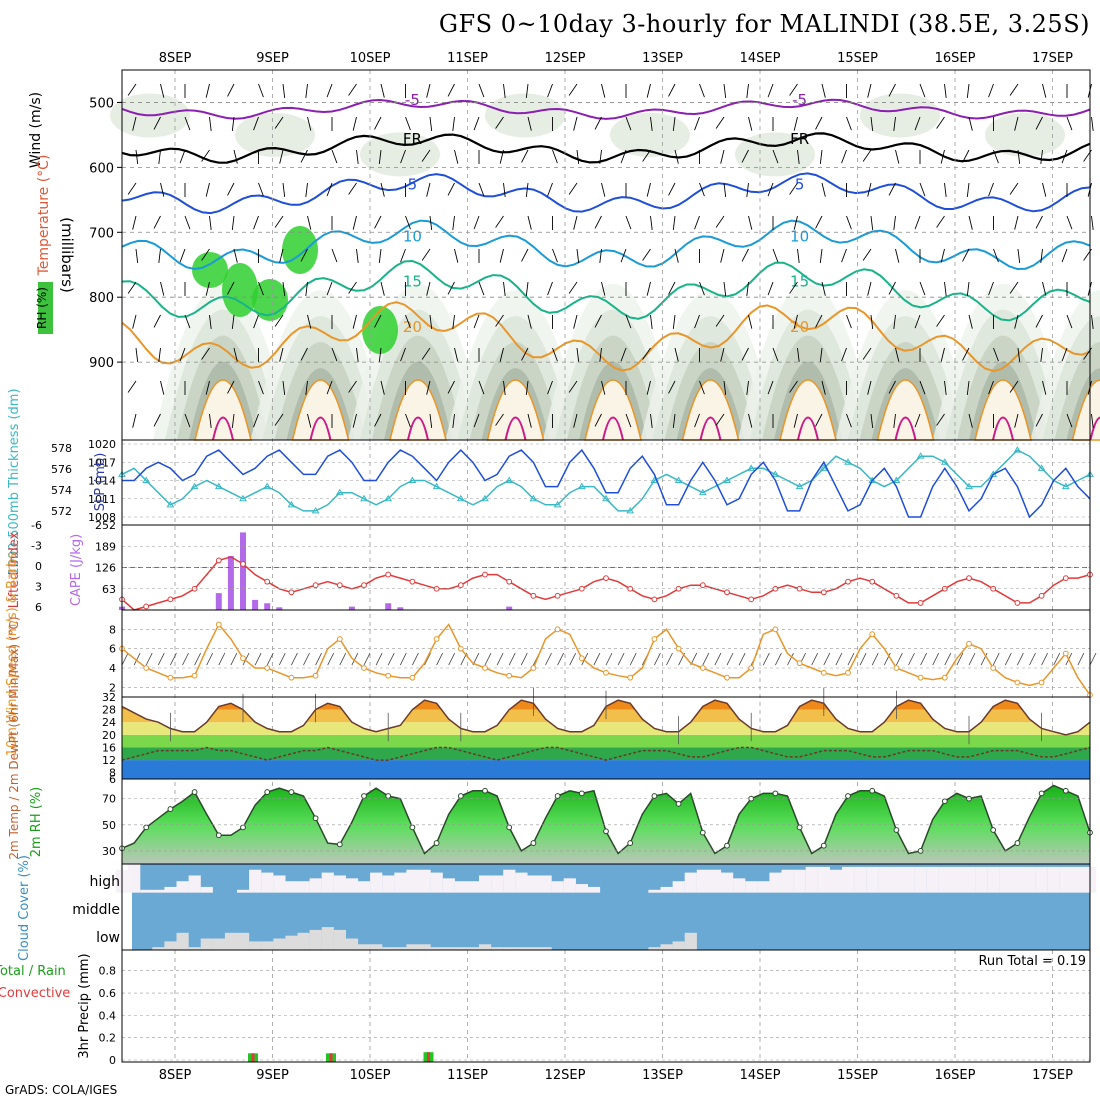  What do you see at coordinates (112, 779) in the screenshot?
I see `temp-tick-label: 6` at bounding box center [112, 779].